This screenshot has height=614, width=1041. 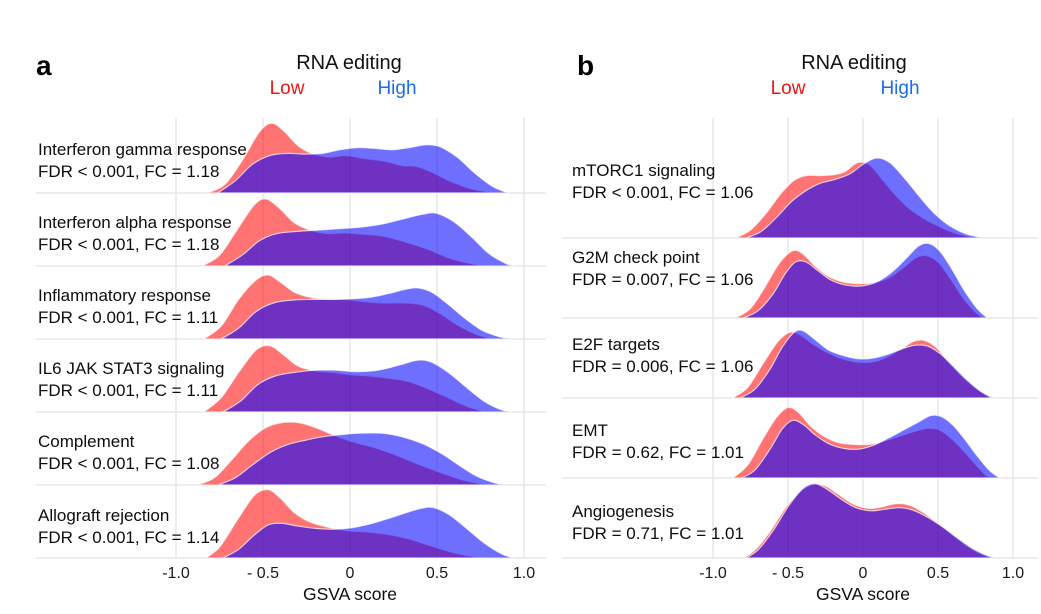 I want to click on legend-low-label-a: Low, so click(x=287, y=88).